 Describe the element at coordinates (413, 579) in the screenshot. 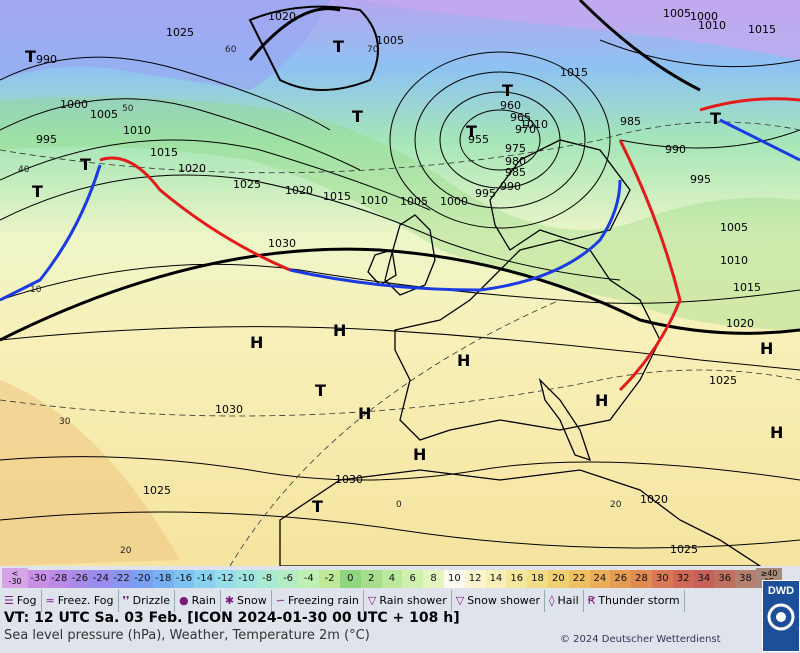

I see `scale-cell: 6` at that location.